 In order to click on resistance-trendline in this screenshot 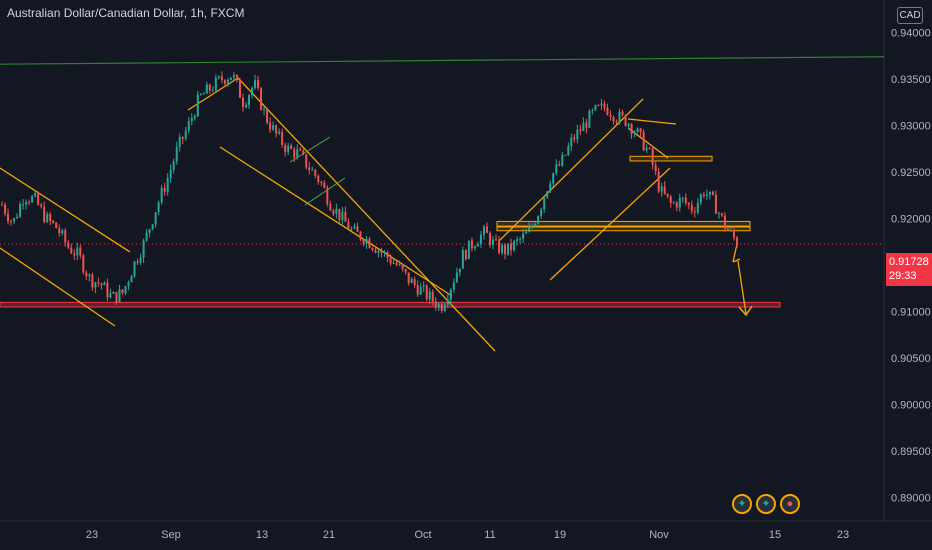, I will do `click(442, 60)`.